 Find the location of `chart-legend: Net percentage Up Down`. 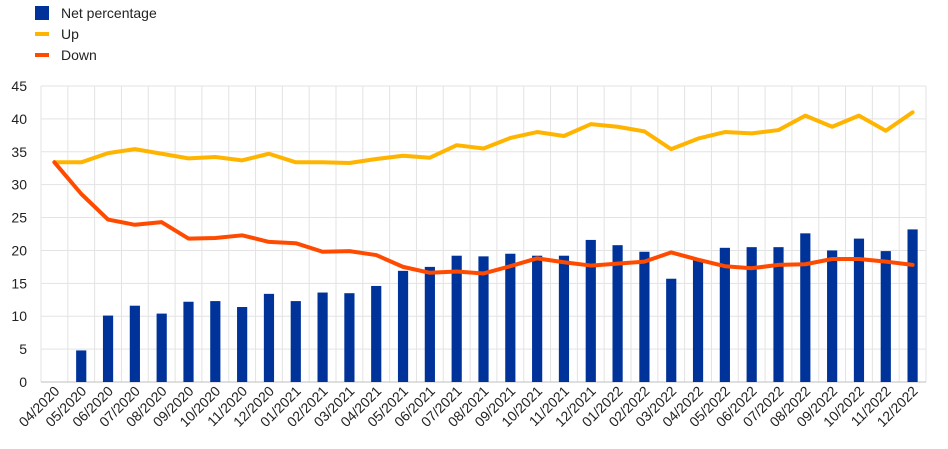

chart-legend: Net percentage Up Down is located at coordinates (160, 33).